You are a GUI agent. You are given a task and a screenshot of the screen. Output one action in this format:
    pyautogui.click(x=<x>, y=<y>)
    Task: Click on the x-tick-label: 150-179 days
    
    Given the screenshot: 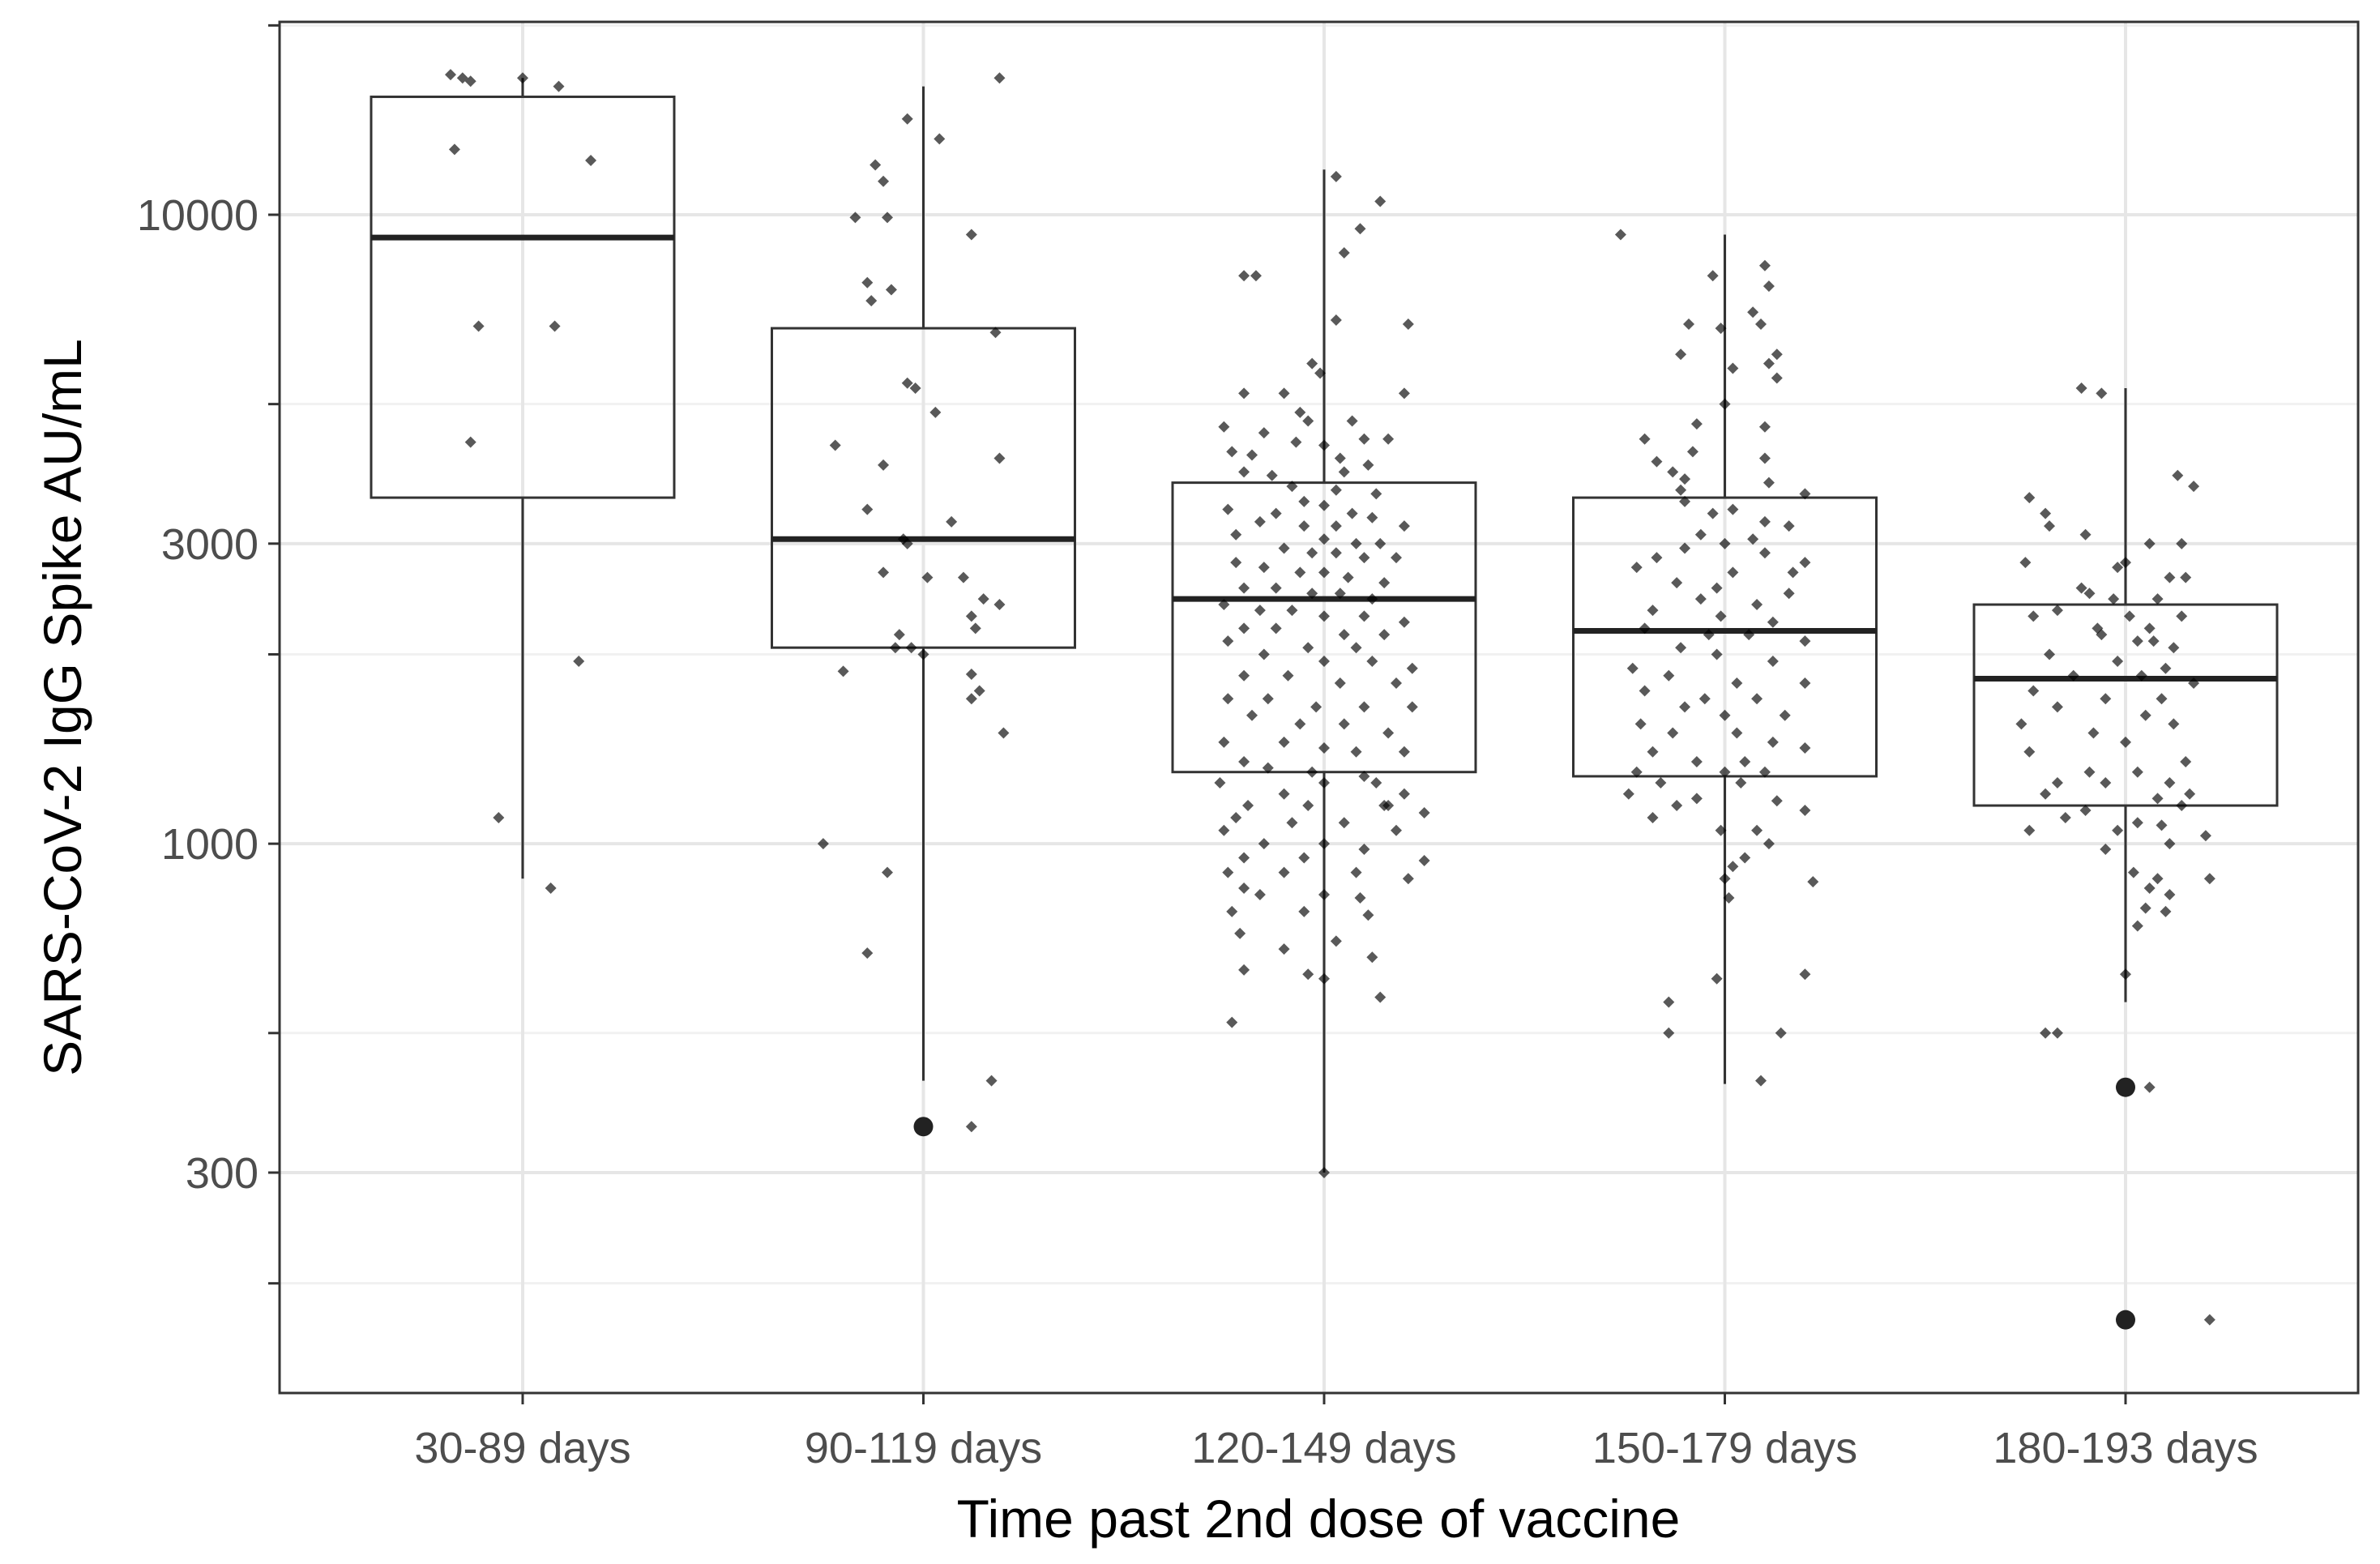 What is the action you would take?
    pyautogui.click(x=1724, y=1448)
    